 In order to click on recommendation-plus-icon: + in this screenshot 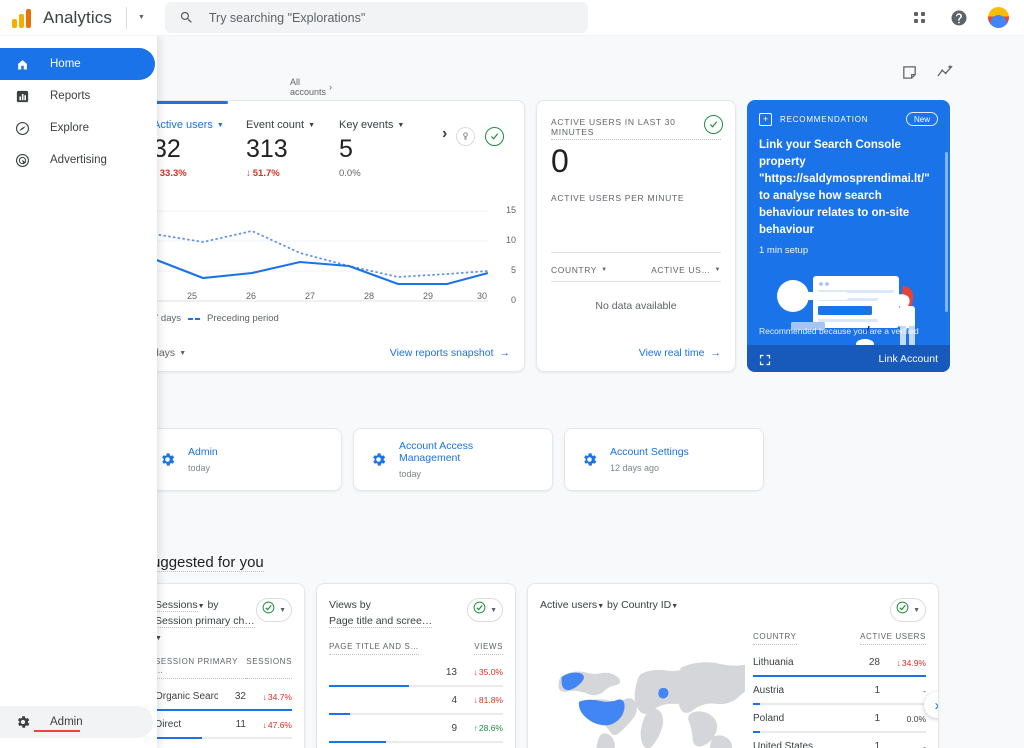, I will do `click(765, 119)`.